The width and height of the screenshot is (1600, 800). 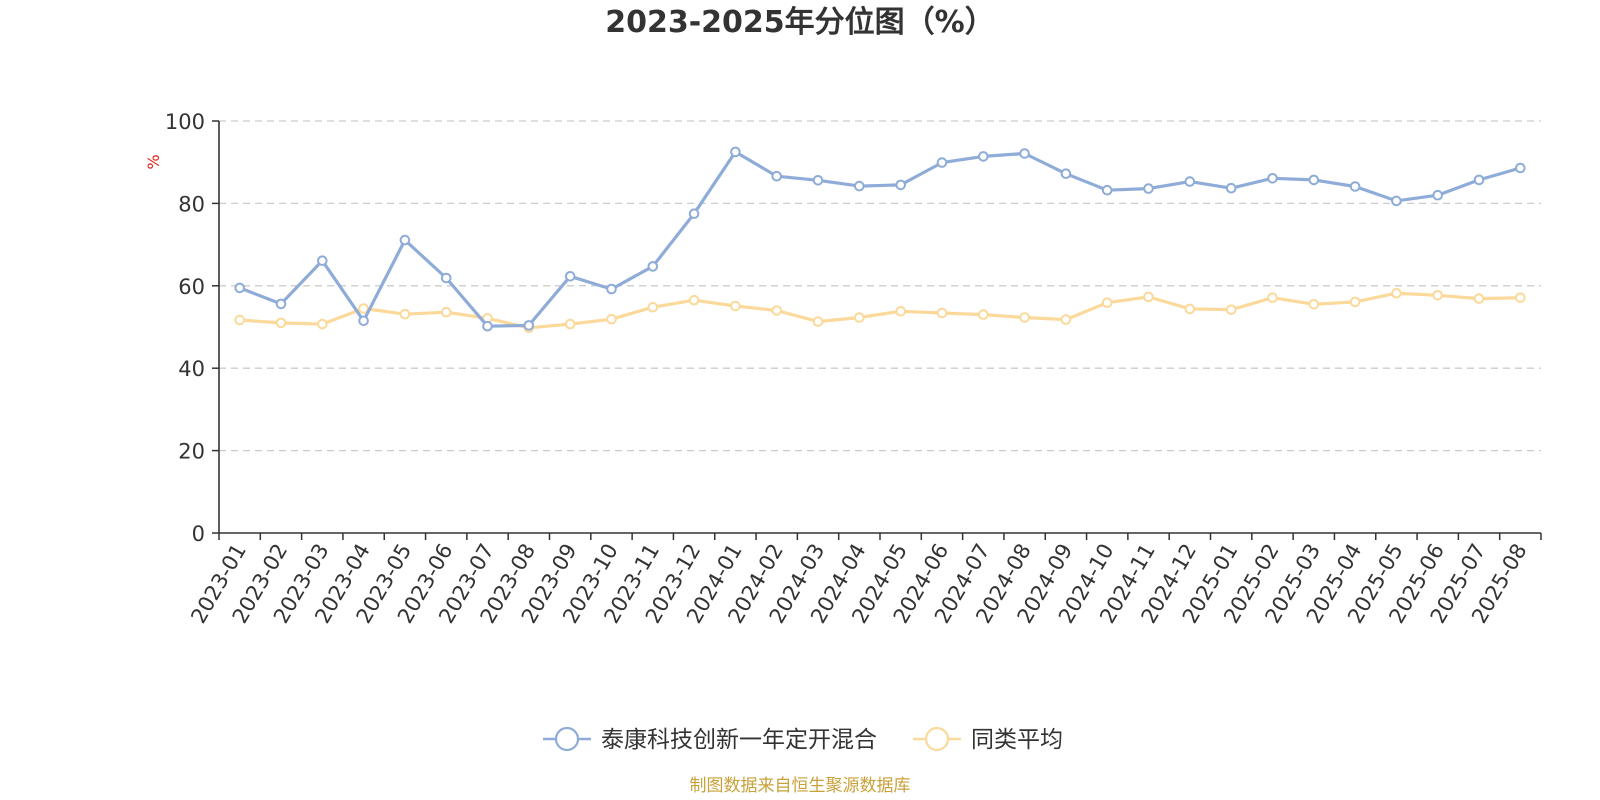 I want to click on series-line, so click(x=880, y=310).